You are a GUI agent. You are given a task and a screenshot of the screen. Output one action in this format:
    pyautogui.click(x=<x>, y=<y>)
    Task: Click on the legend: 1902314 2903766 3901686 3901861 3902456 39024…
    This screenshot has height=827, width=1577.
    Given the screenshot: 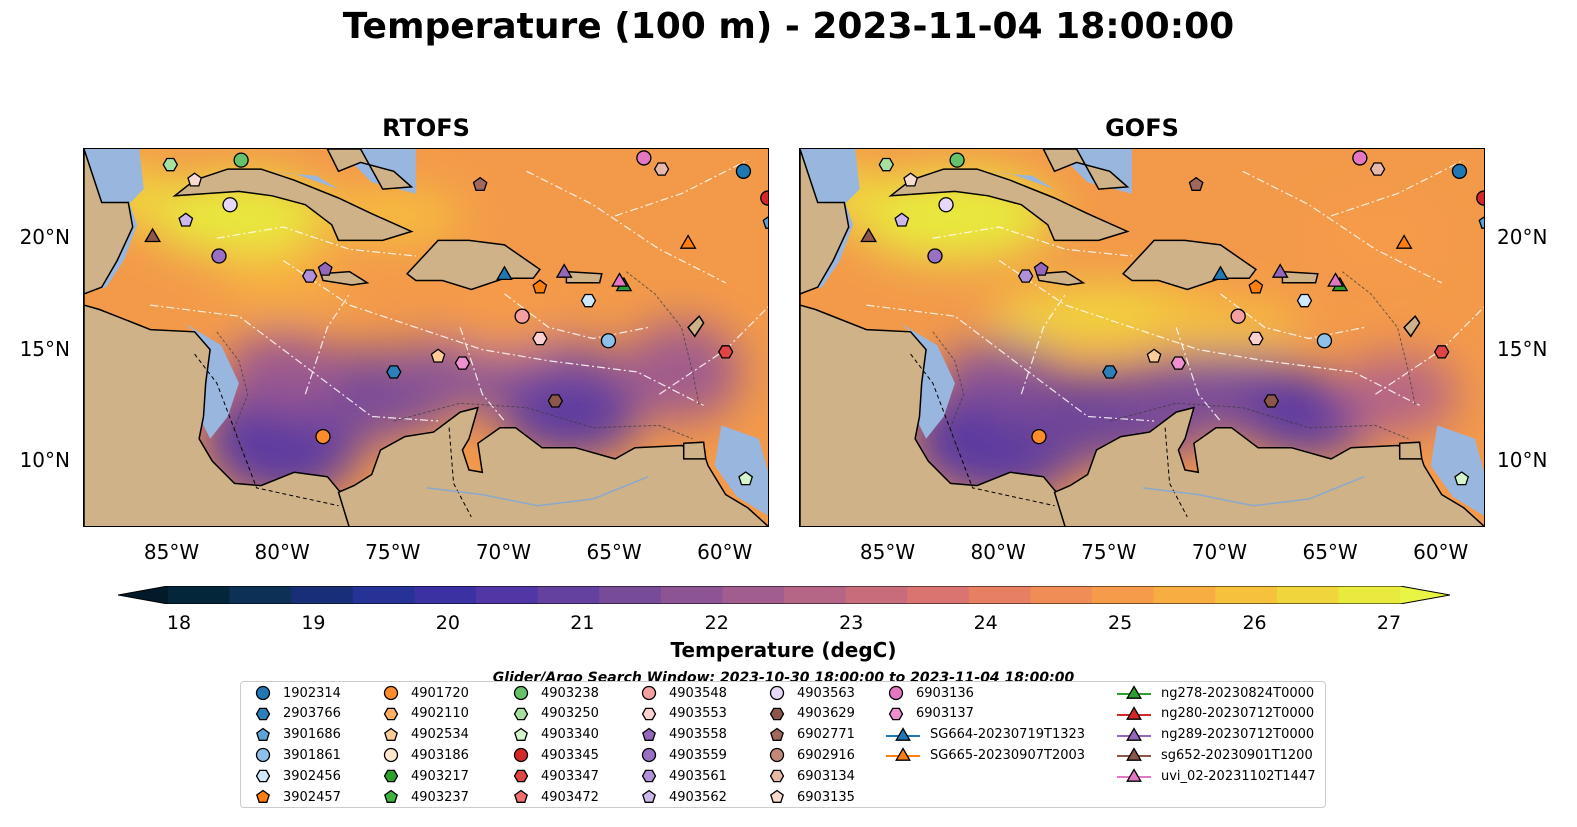 What is the action you would take?
    pyautogui.click(x=783, y=744)
    